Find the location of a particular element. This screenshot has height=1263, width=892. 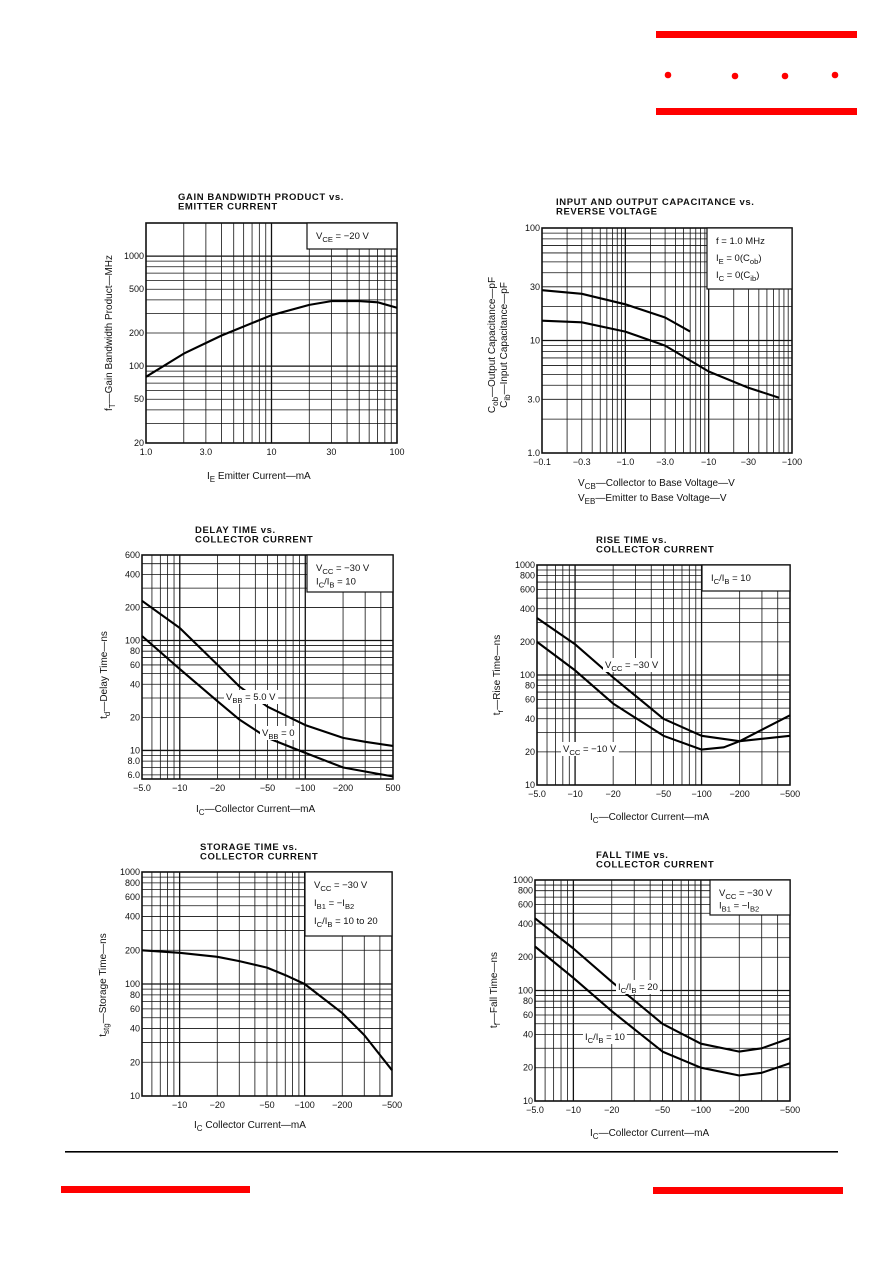

y-tick-label: 500 is located at coordinates (136, 289).